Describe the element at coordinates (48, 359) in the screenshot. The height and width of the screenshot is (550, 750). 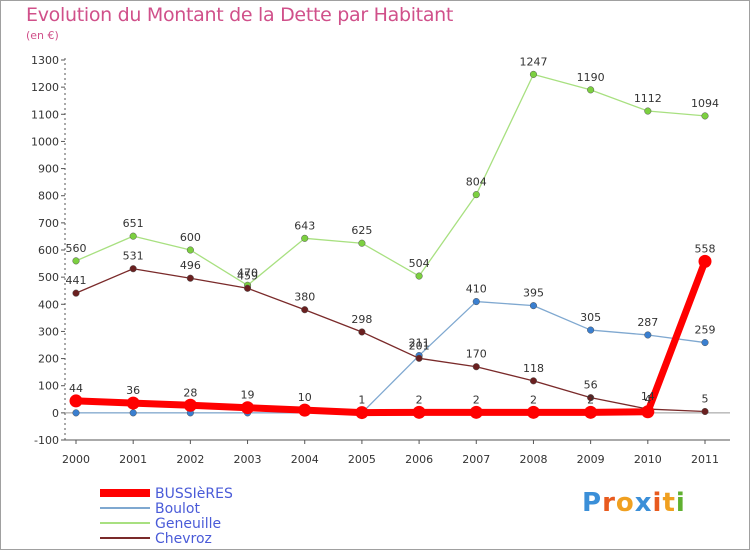
I see `y-tick-label: 200` at that location.